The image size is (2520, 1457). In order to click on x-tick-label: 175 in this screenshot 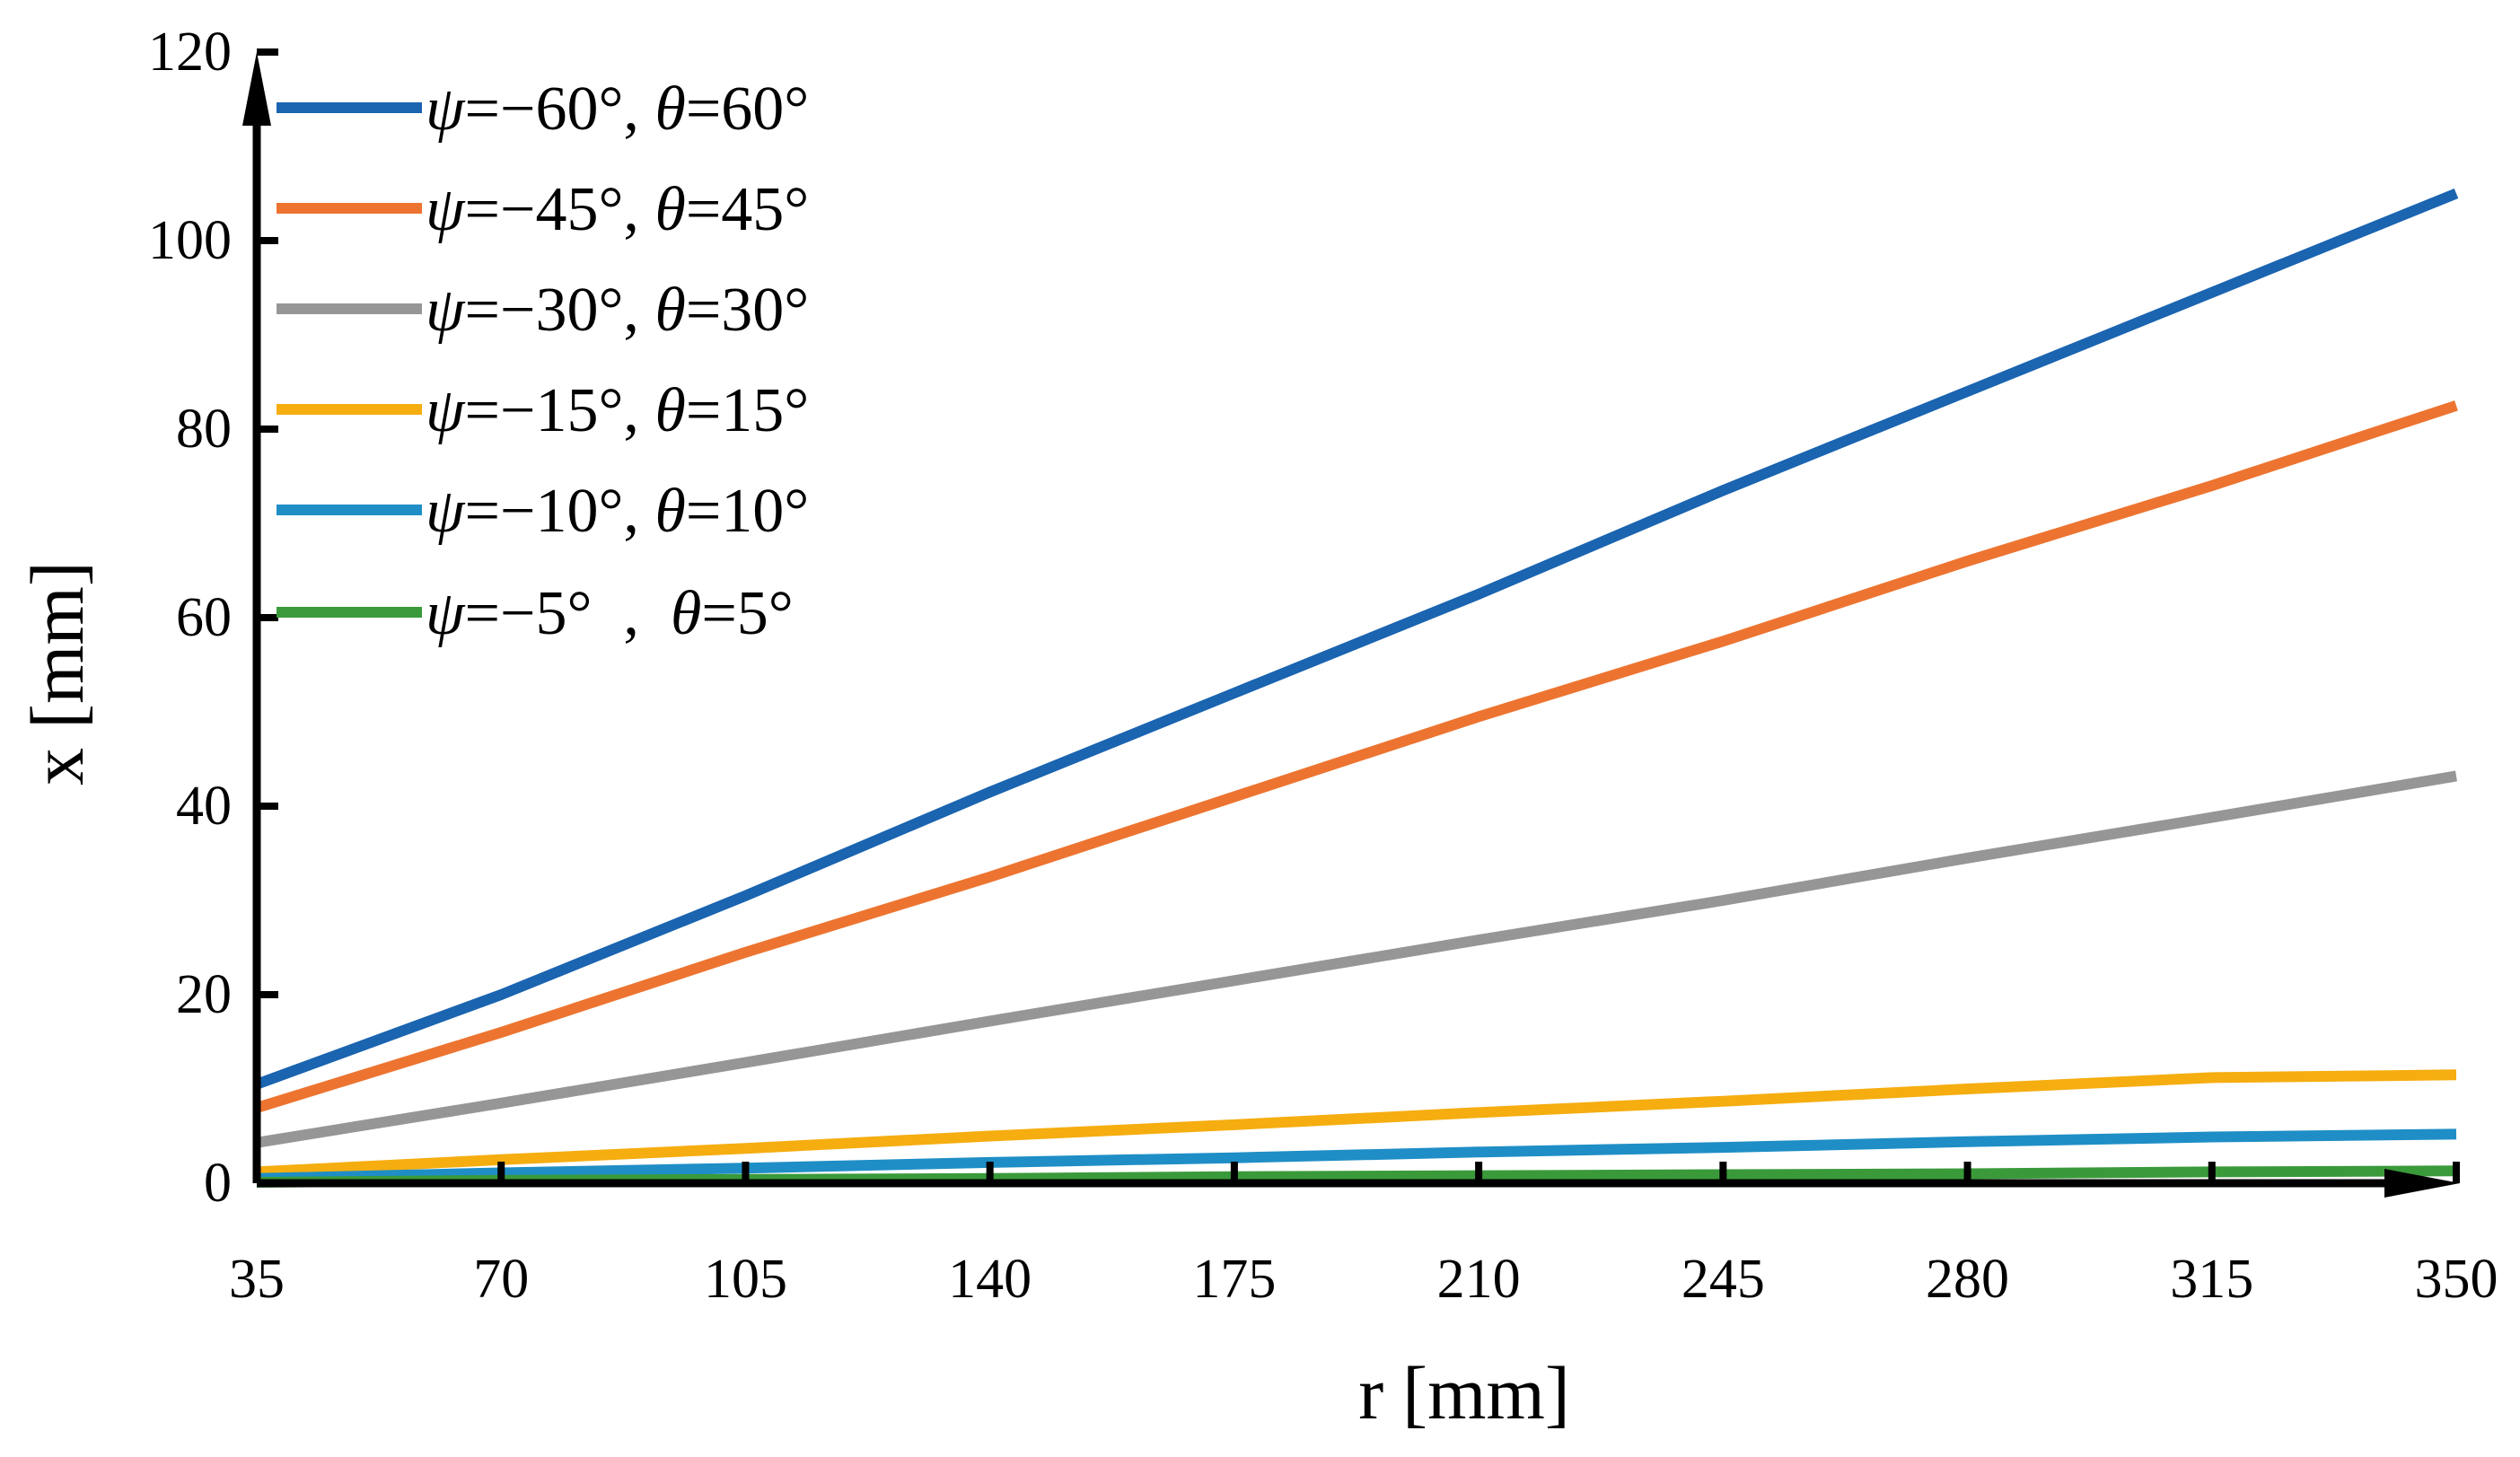, I will do `click(1234, 1280)`.